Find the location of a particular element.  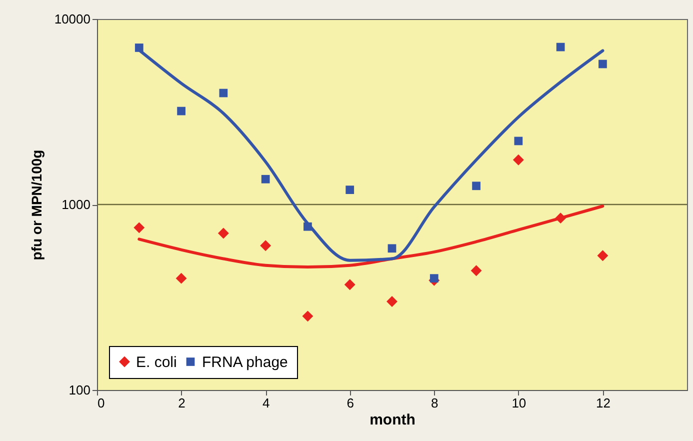

x-tick-label: 10 is located at coordinates (519, 403).